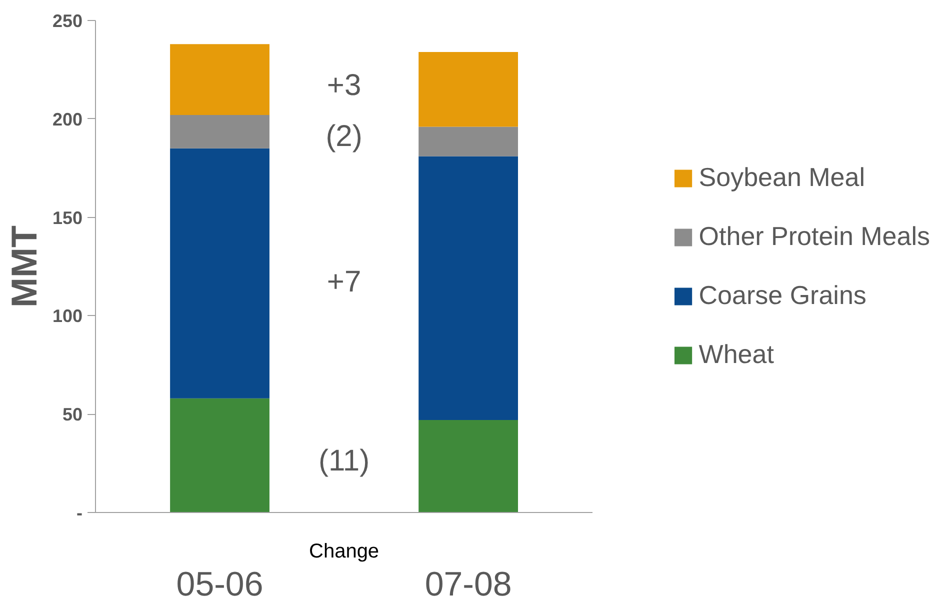 This screenshot has height=603, width=951. I want to click on legend-label: Other Protein Meals, so click(814, 236).